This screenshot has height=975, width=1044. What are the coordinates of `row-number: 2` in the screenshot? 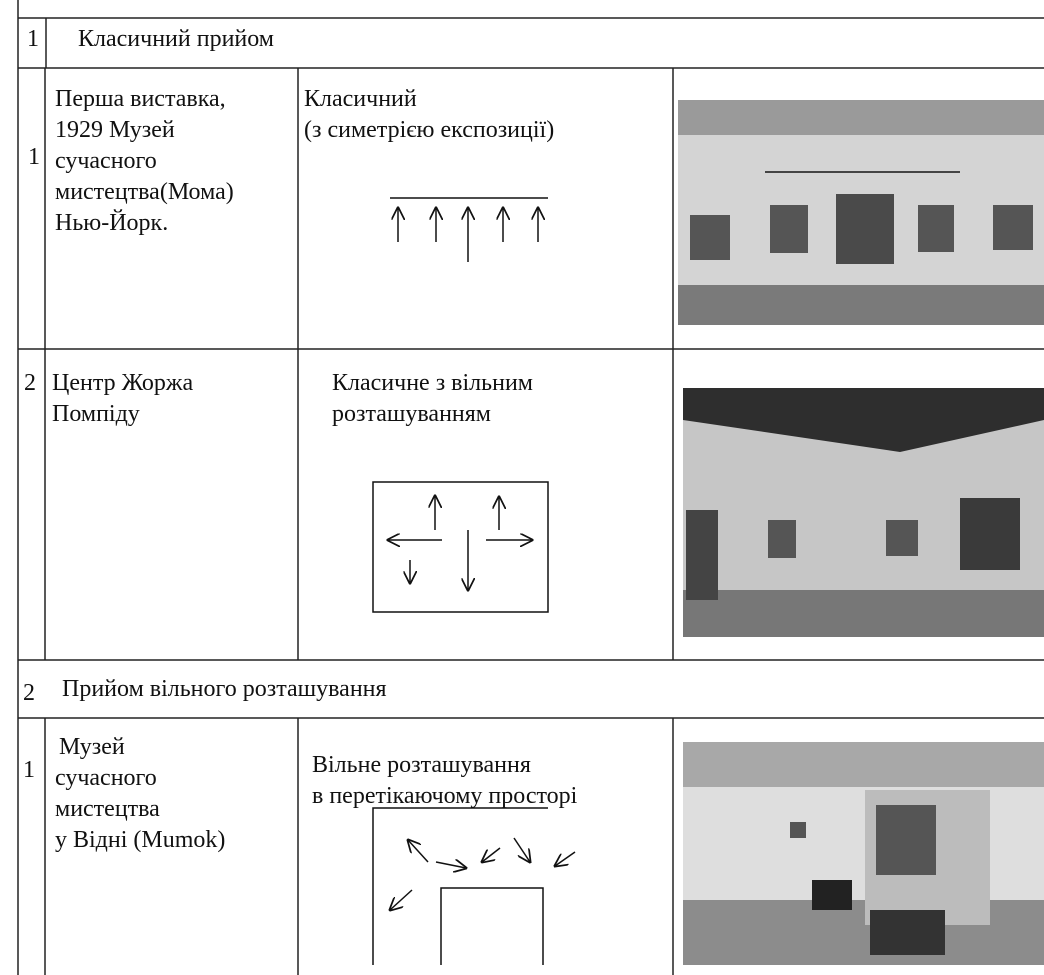 It's located at (30, 383).